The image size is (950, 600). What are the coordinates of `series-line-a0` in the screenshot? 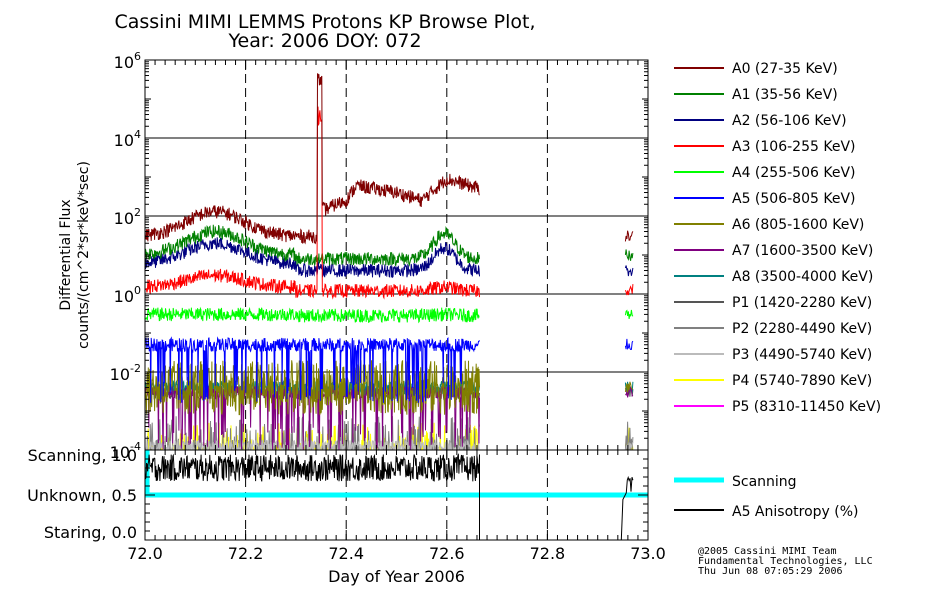 It's located at (389, 159).